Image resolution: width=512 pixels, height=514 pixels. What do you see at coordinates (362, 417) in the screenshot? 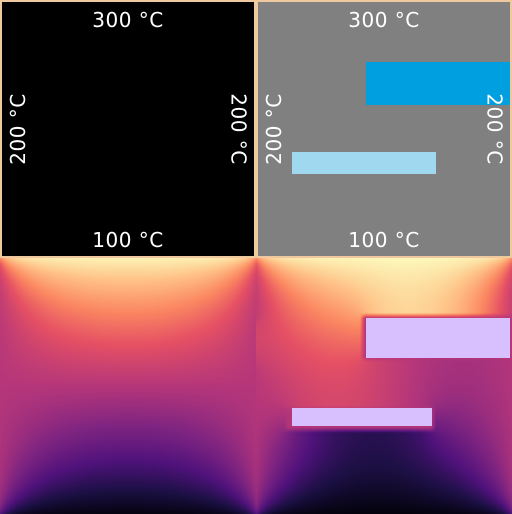
I see `small-obstacle-field-block` at bounding box center [362, 417].